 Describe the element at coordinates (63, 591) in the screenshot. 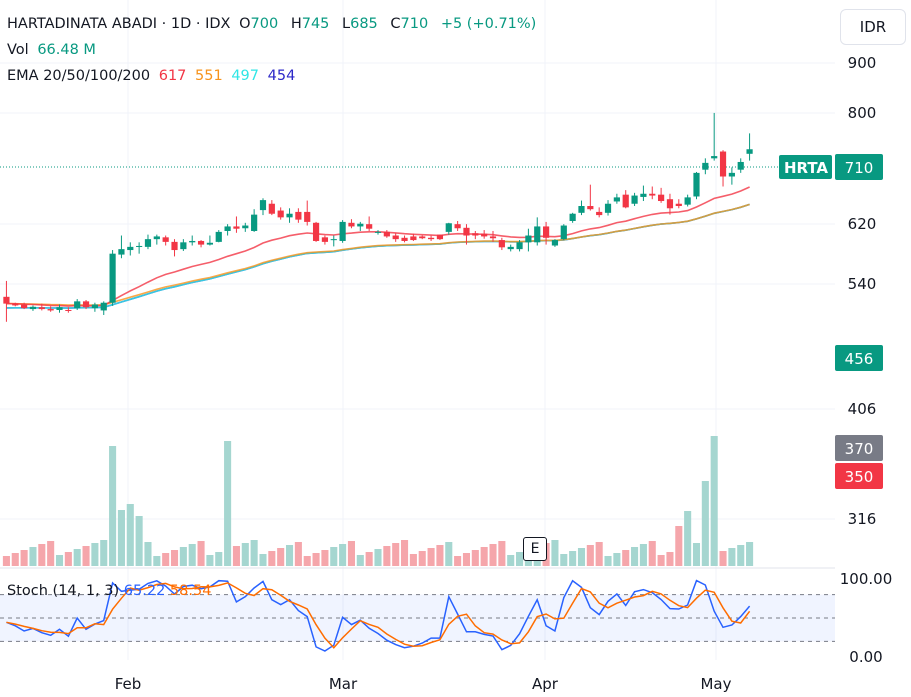

I see `stoch-label: Stoch (14, 1, 3)` at that location.